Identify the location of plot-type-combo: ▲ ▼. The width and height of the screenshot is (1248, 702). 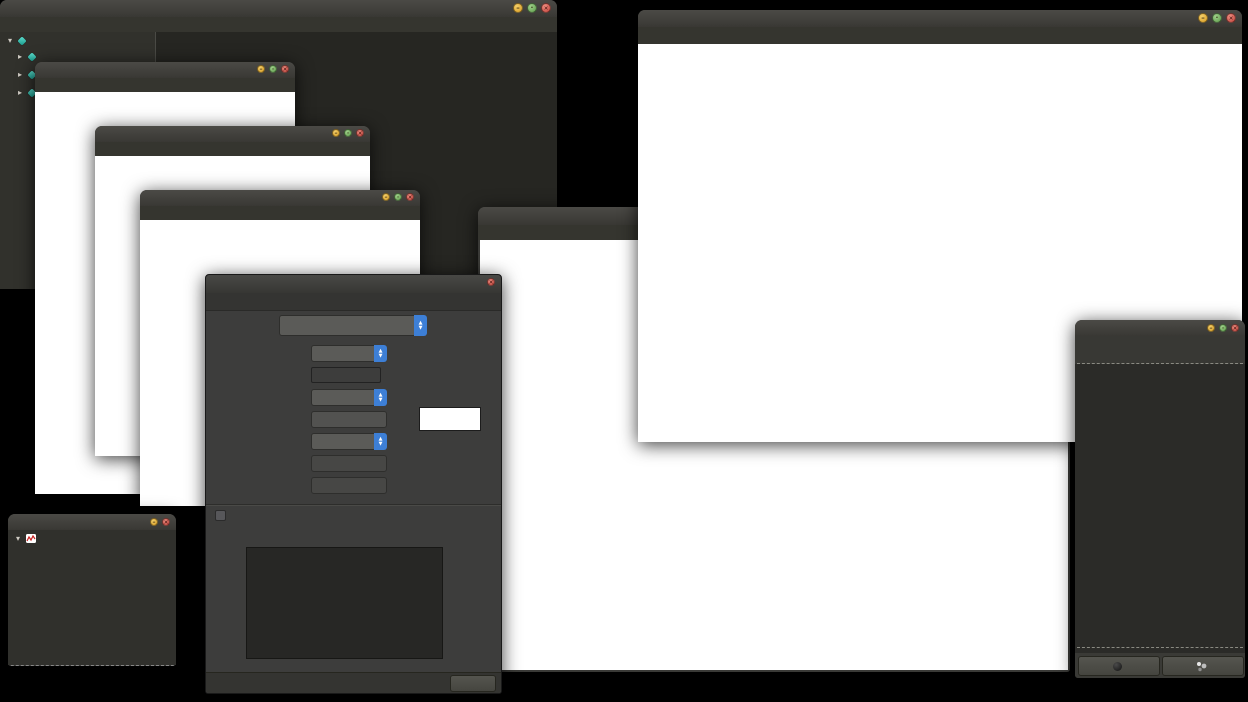
(349, 353).